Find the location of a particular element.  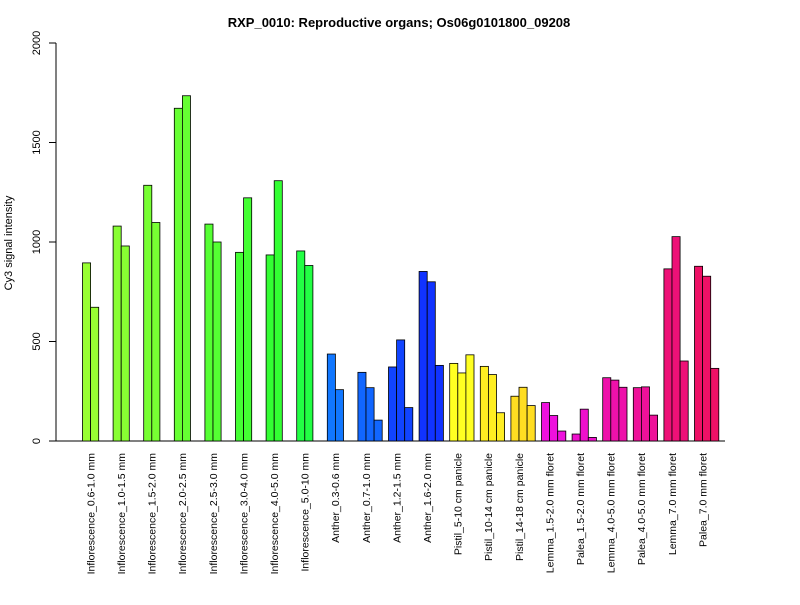

x-tick-label: Pistil_5-10 cm panicle is located at coordinates (459, 504).